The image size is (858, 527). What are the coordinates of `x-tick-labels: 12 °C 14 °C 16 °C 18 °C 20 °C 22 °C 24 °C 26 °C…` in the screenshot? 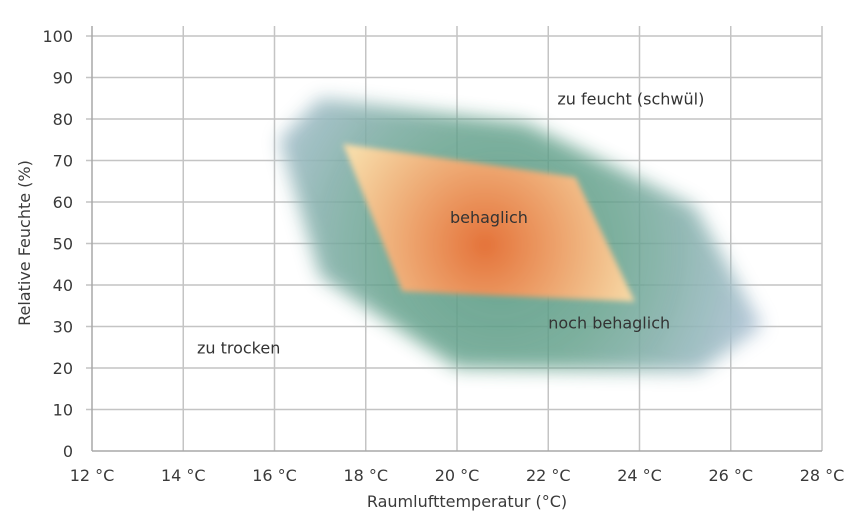 It's located at (457, 475).